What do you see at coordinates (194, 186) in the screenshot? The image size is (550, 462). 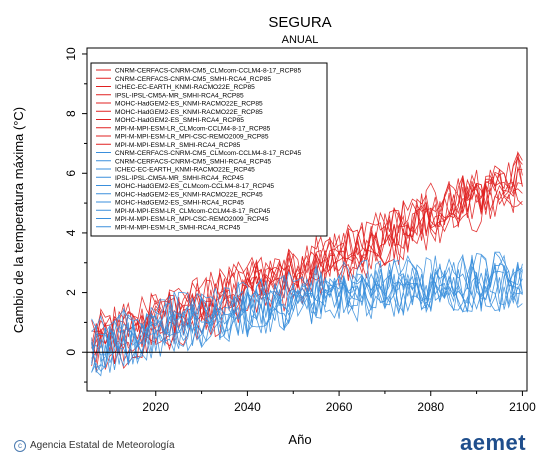 I see `legend-label: MOHC-HadGEM2-ES_CLMcom-CCLM4-8-17_RCP45` at bounding box center [194, 186].